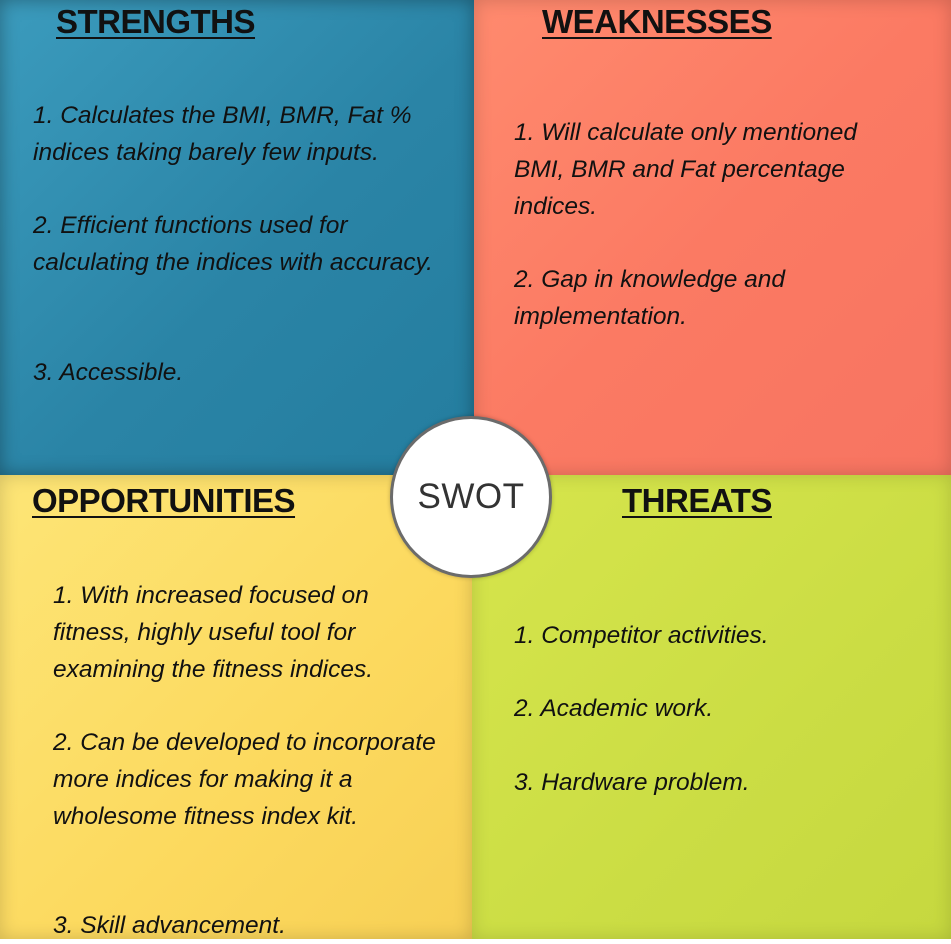 Image resolution: width=951 pixels, height=944 pixels. I want to click on opportunities-item-3: 3. Skill advancement., so click(169, 925).